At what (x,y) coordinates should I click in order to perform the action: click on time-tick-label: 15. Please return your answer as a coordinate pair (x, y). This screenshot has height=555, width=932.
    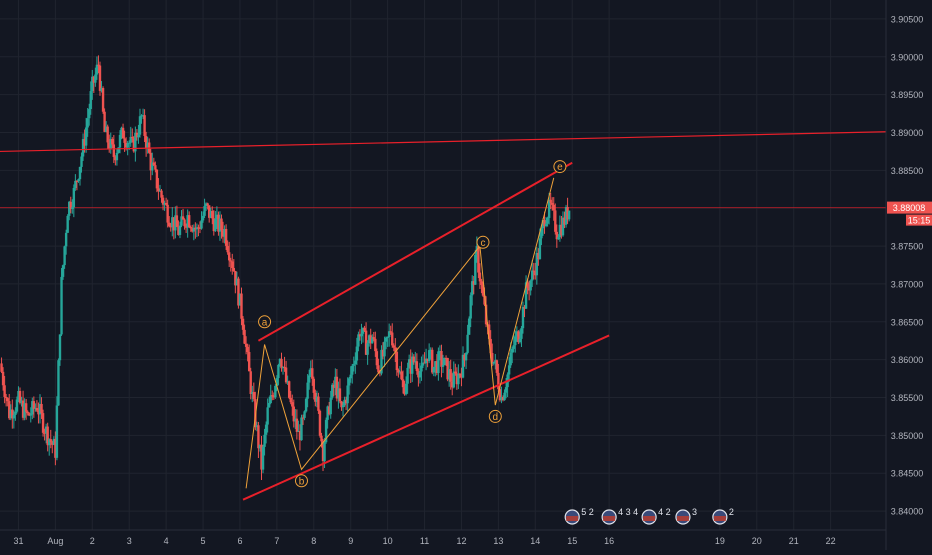
    Looking at the image, I should click on (572, 541).